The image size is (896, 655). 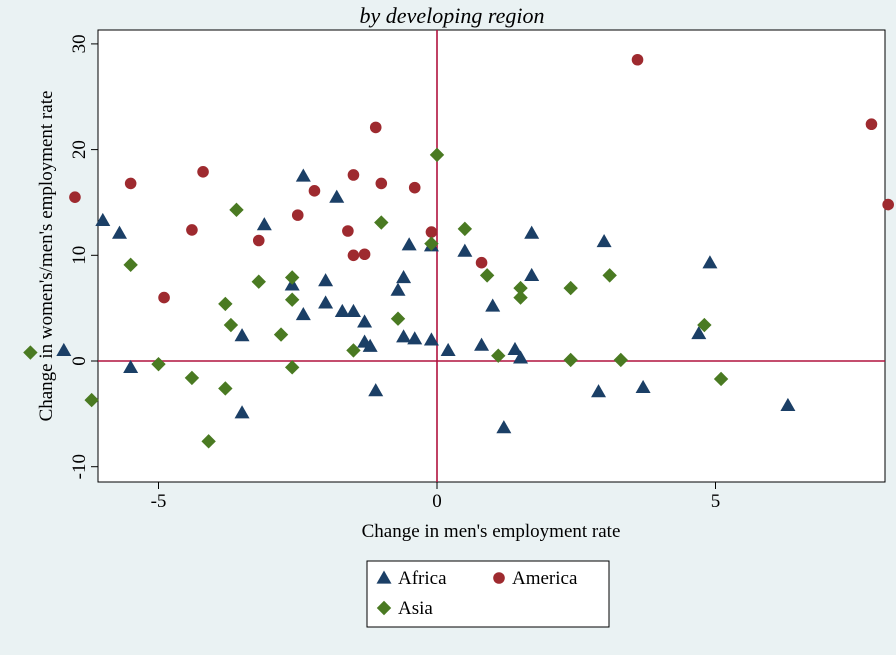 I want to click on y-axis-label: Change in women's/men's employment rate, so click(x=46, y=256).